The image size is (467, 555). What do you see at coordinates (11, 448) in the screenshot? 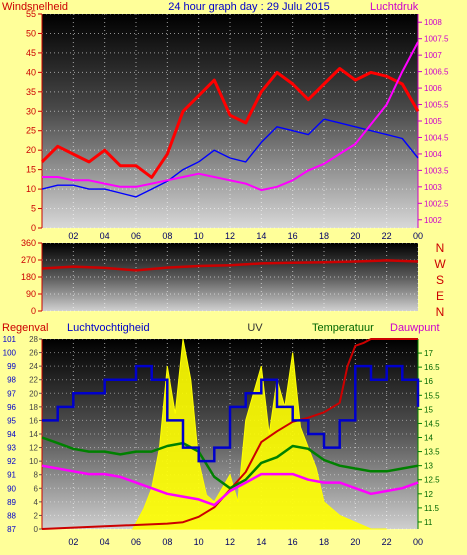
I see `humidity-tick-label: 93` at bounding box center [11, 448].